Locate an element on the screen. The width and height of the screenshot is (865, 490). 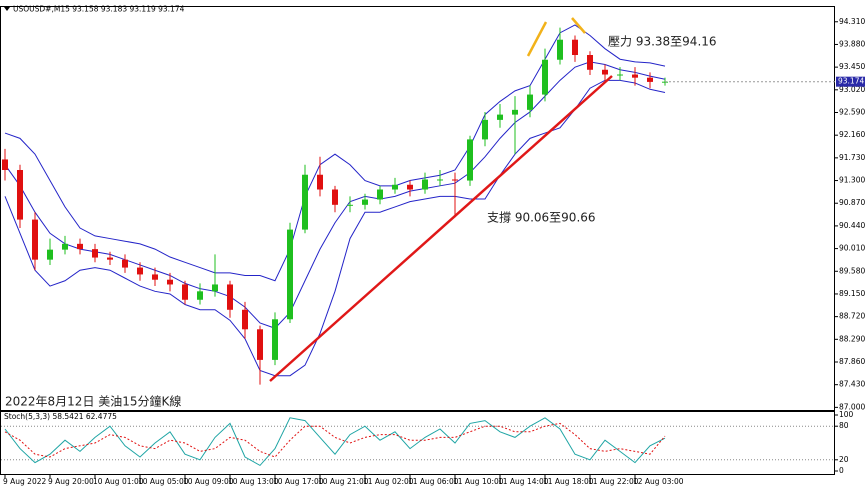
x-tick-label: 9 Aug 2022 is located at coordinates (24, 481).